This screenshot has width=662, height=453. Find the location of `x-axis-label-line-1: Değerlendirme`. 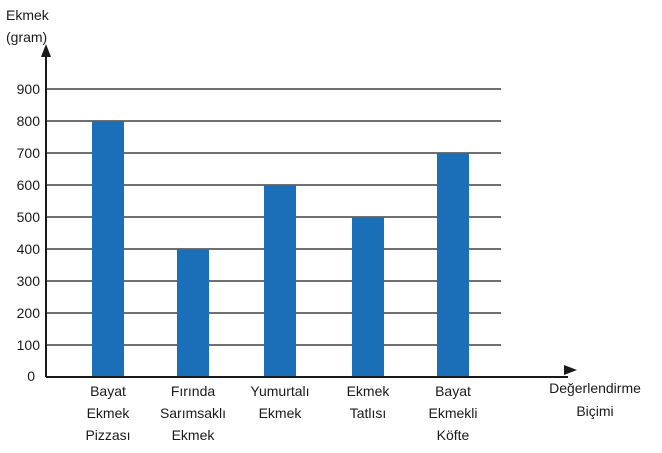

x-axis-label-line-1: Değerlendirme is located at coordinates (595, 388).